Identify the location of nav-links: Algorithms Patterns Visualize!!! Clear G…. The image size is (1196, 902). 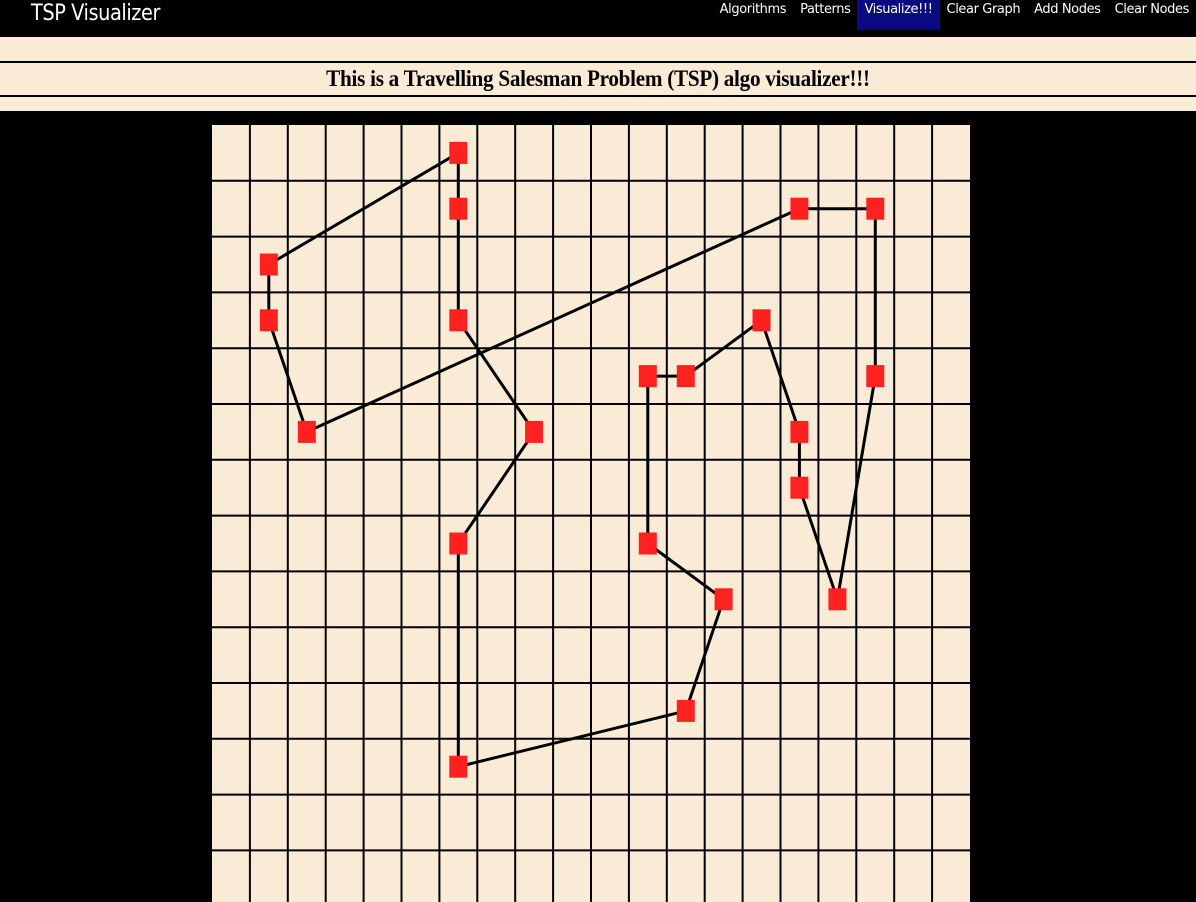
(954, 15).